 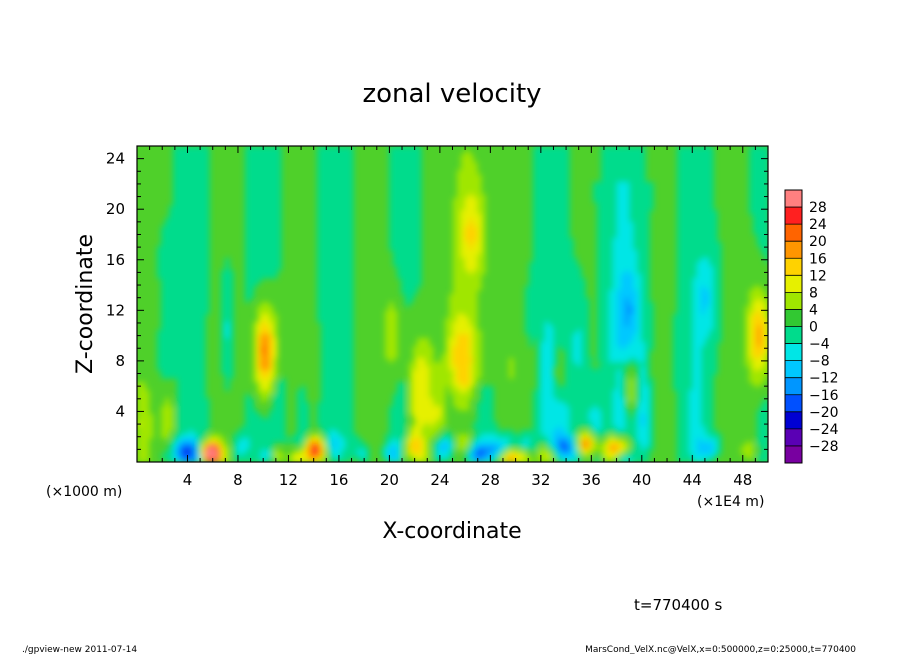 I want to click on colorbar-label: 12, so click(x=818, y=276).